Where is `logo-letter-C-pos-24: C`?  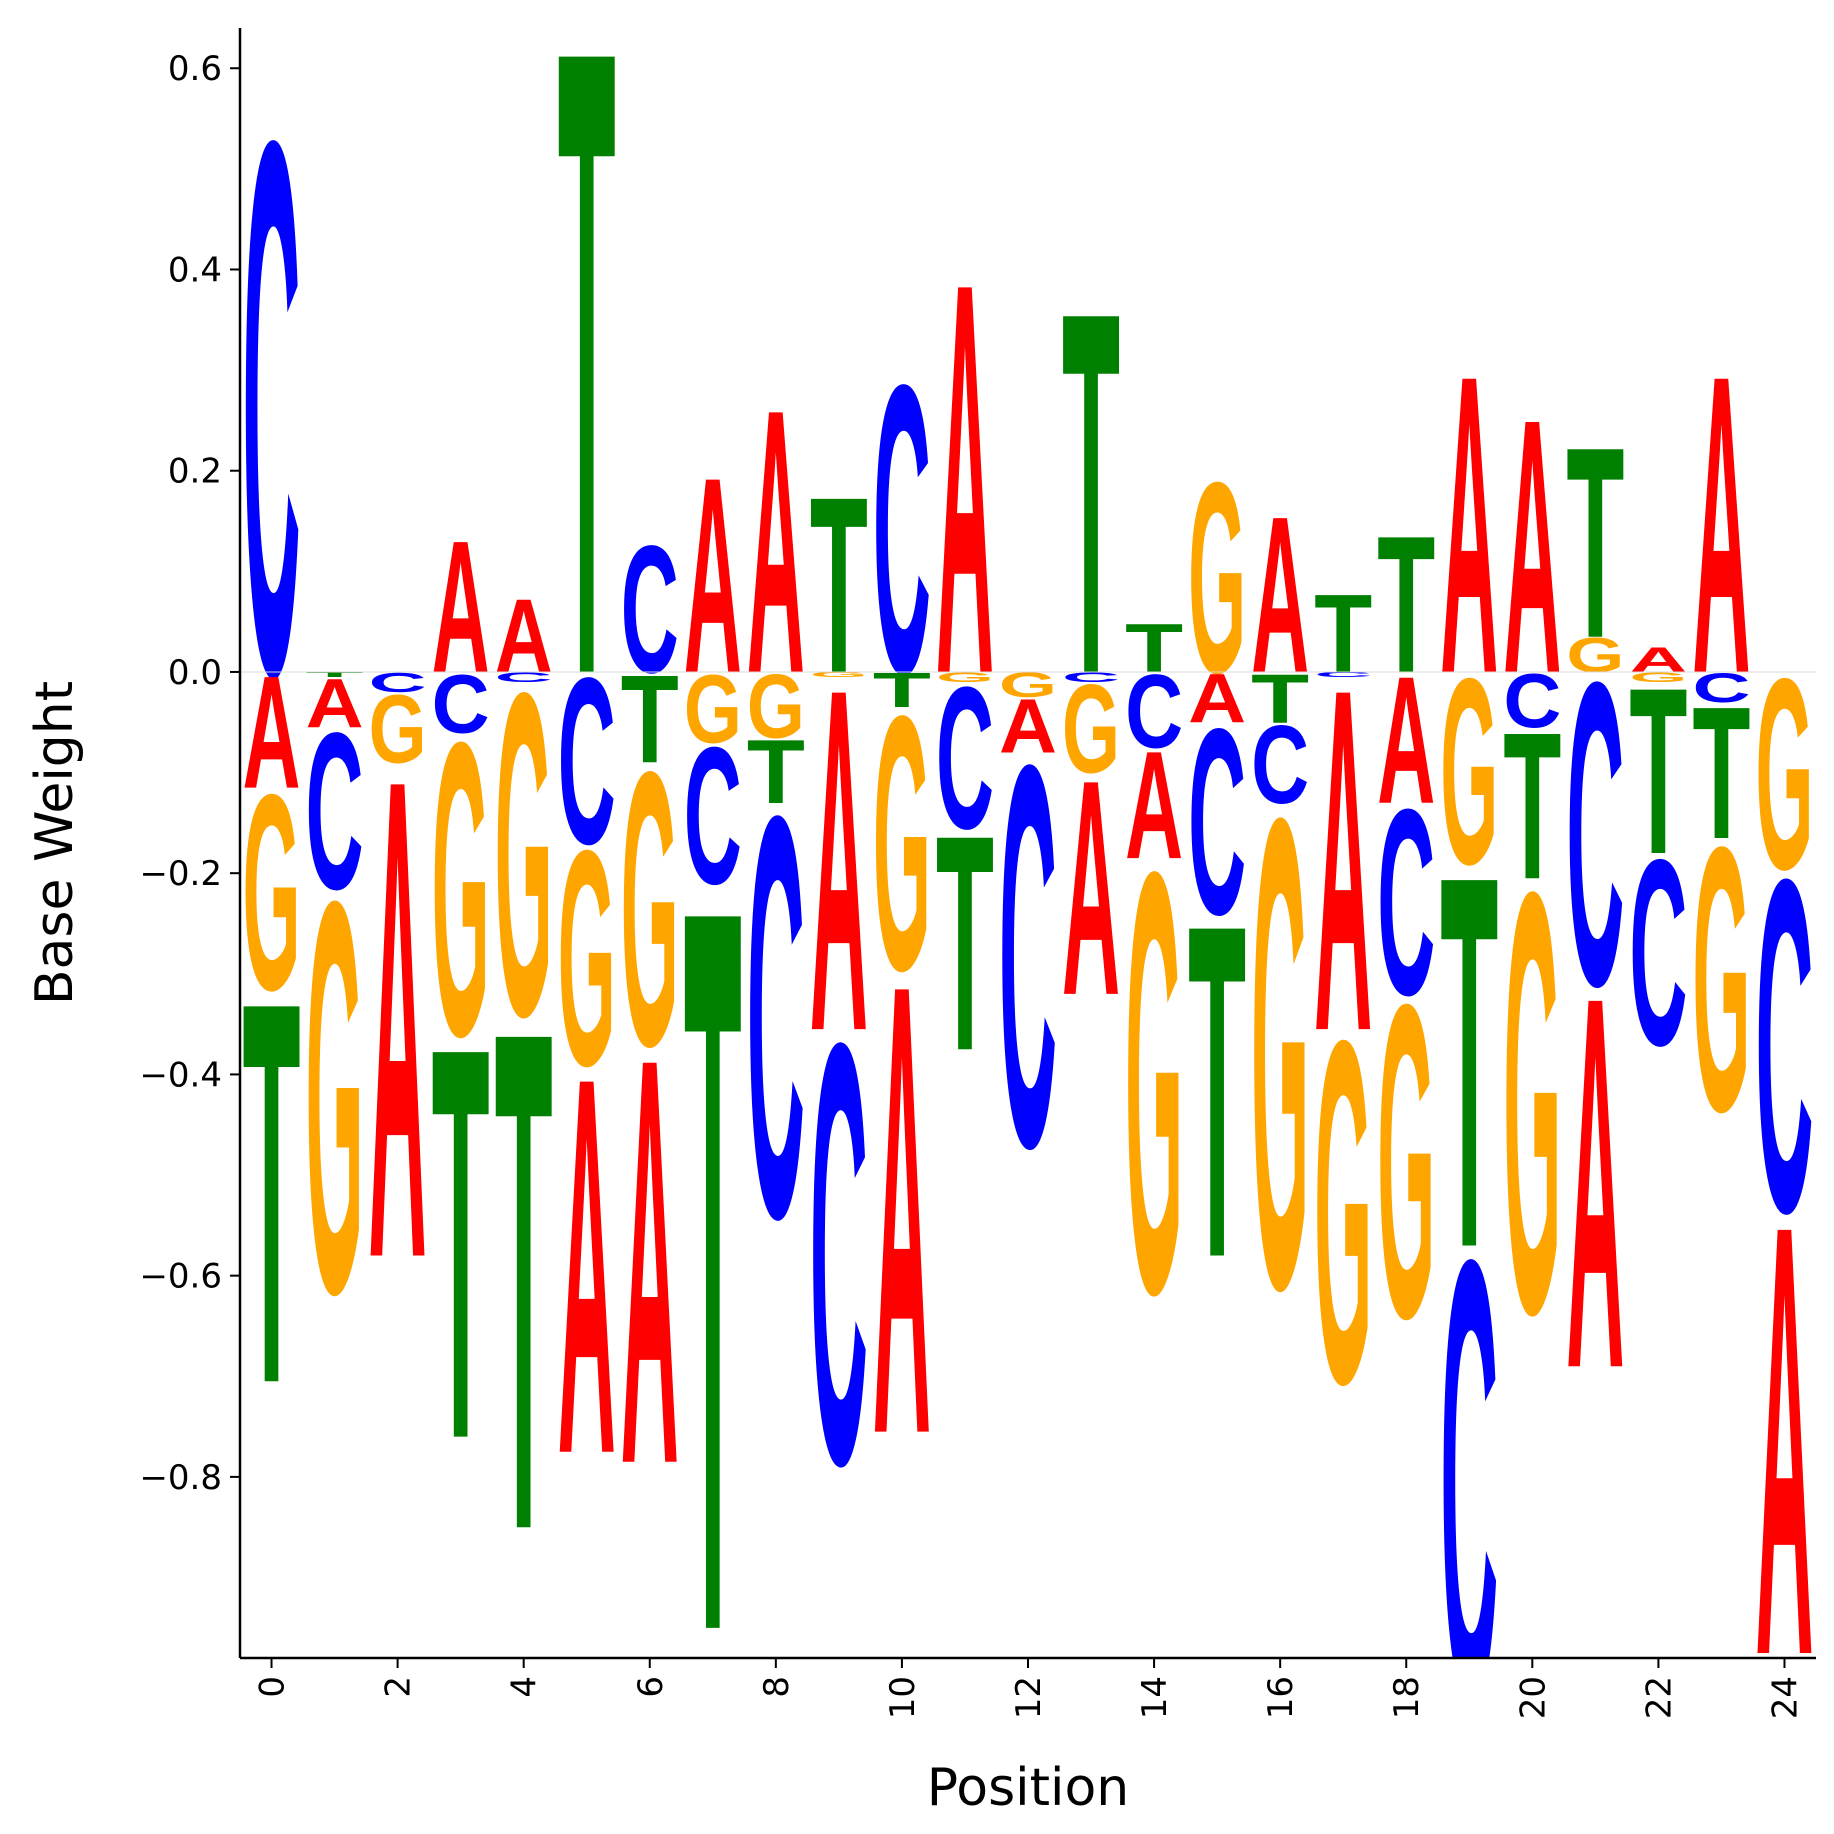 logo-letter-C-pos-24: C is located at coordinates (1784, 1047).